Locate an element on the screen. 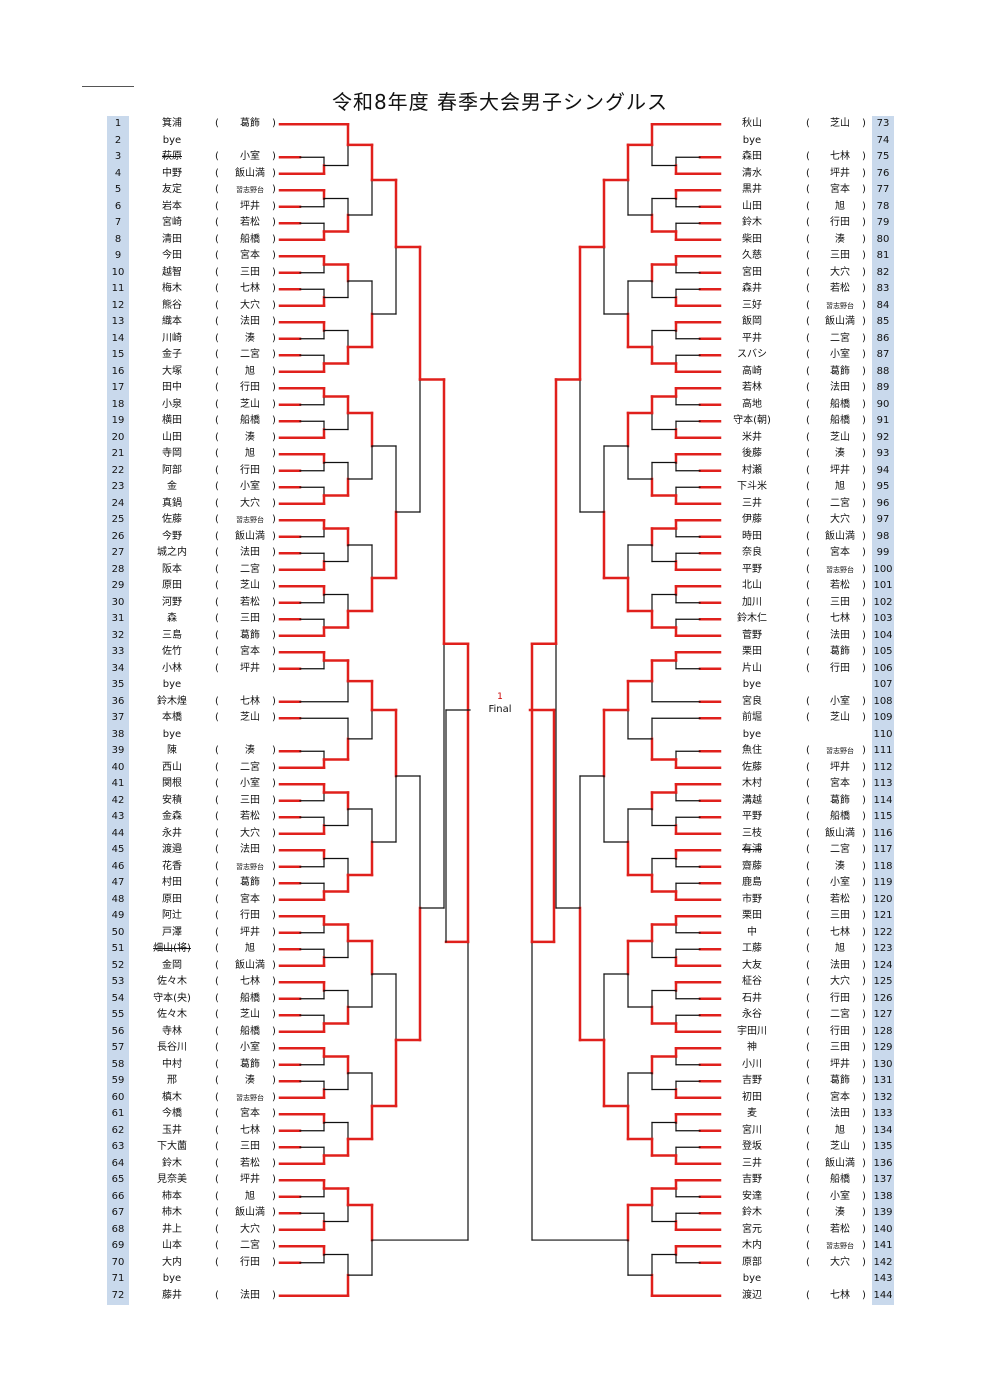 The image size is (1000, 1387). seed-number: 94 is located at coordinates (883, 470).